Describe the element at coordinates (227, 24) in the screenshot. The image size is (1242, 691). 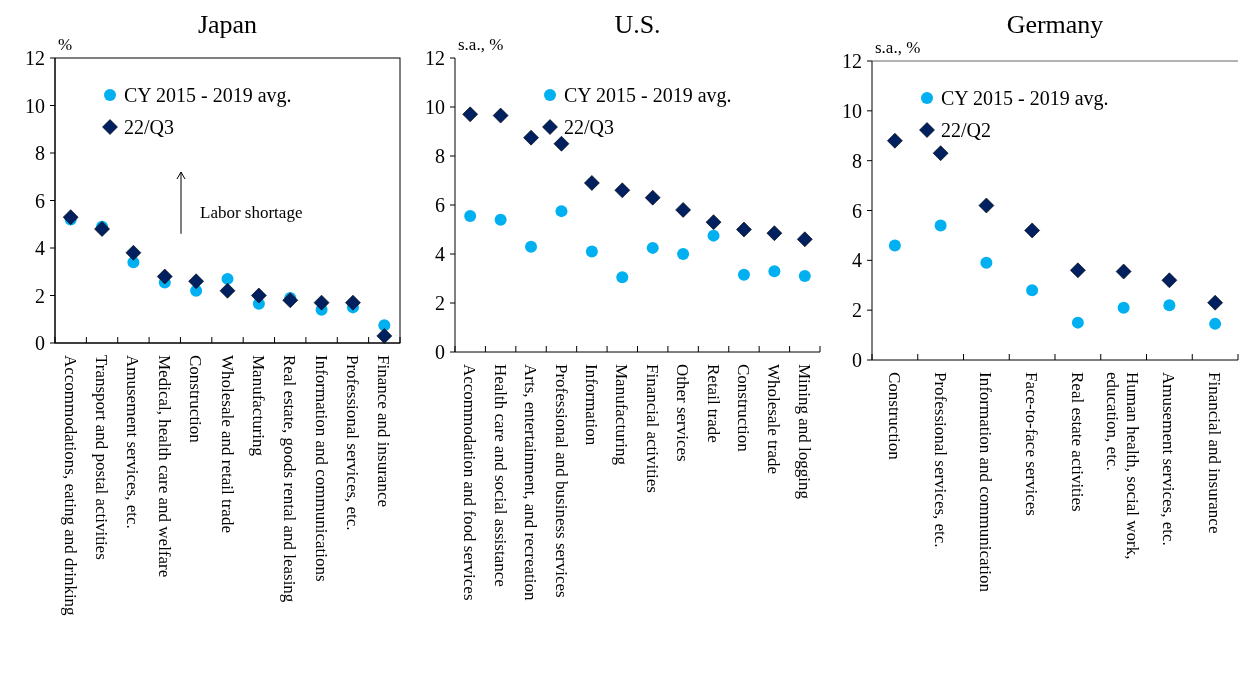
I see `chart-title: Japan` at that location.